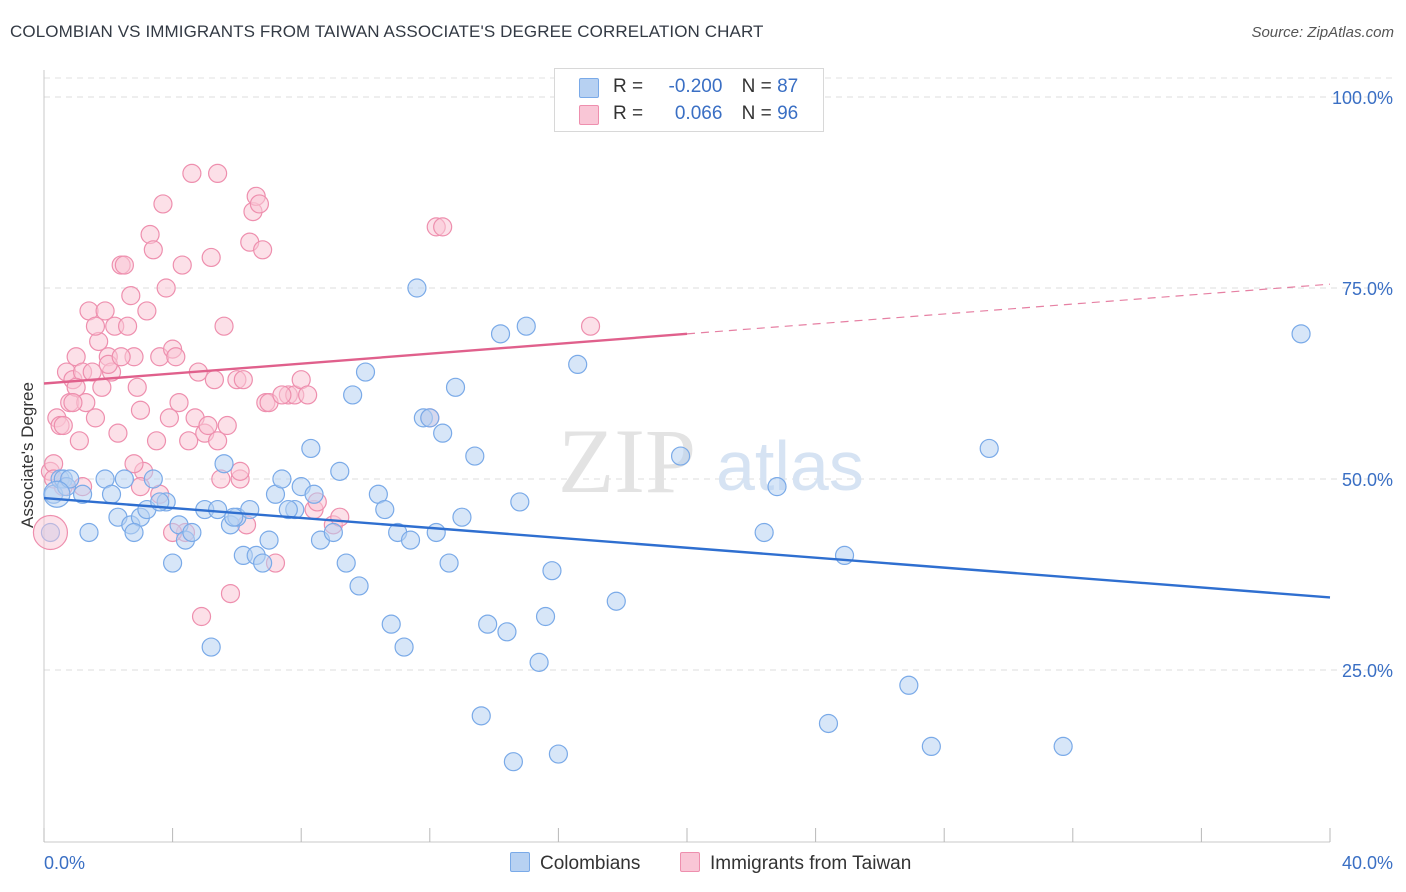  I want to click on trend-line-colombians, so click(687, 547).